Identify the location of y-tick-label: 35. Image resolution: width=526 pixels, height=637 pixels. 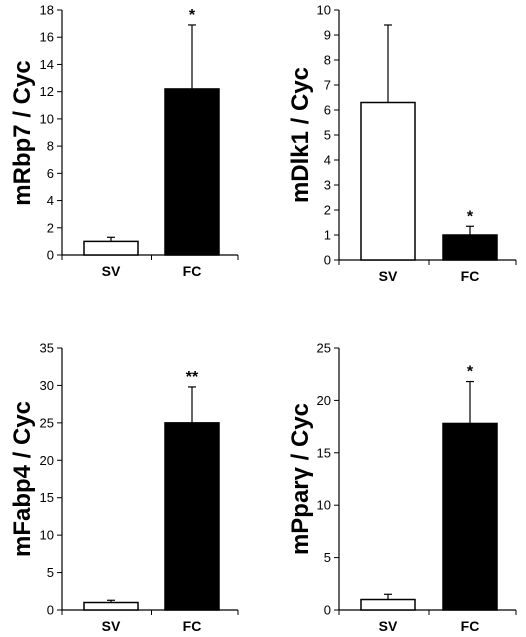
(47, 348).